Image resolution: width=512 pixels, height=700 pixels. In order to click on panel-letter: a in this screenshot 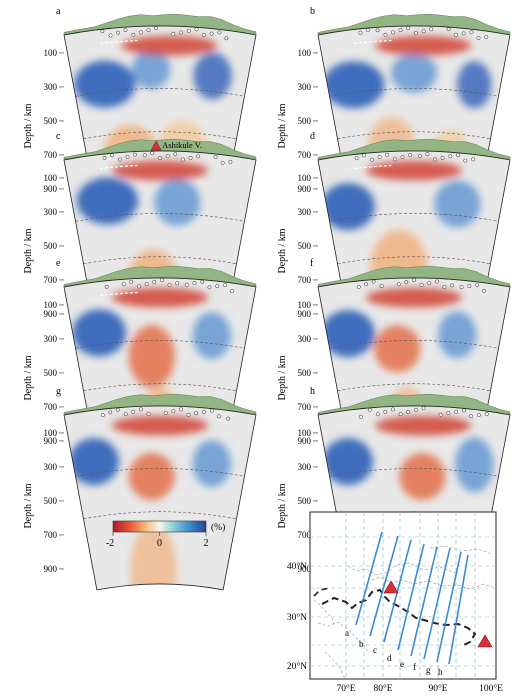, I will do `click(58, 11)`.